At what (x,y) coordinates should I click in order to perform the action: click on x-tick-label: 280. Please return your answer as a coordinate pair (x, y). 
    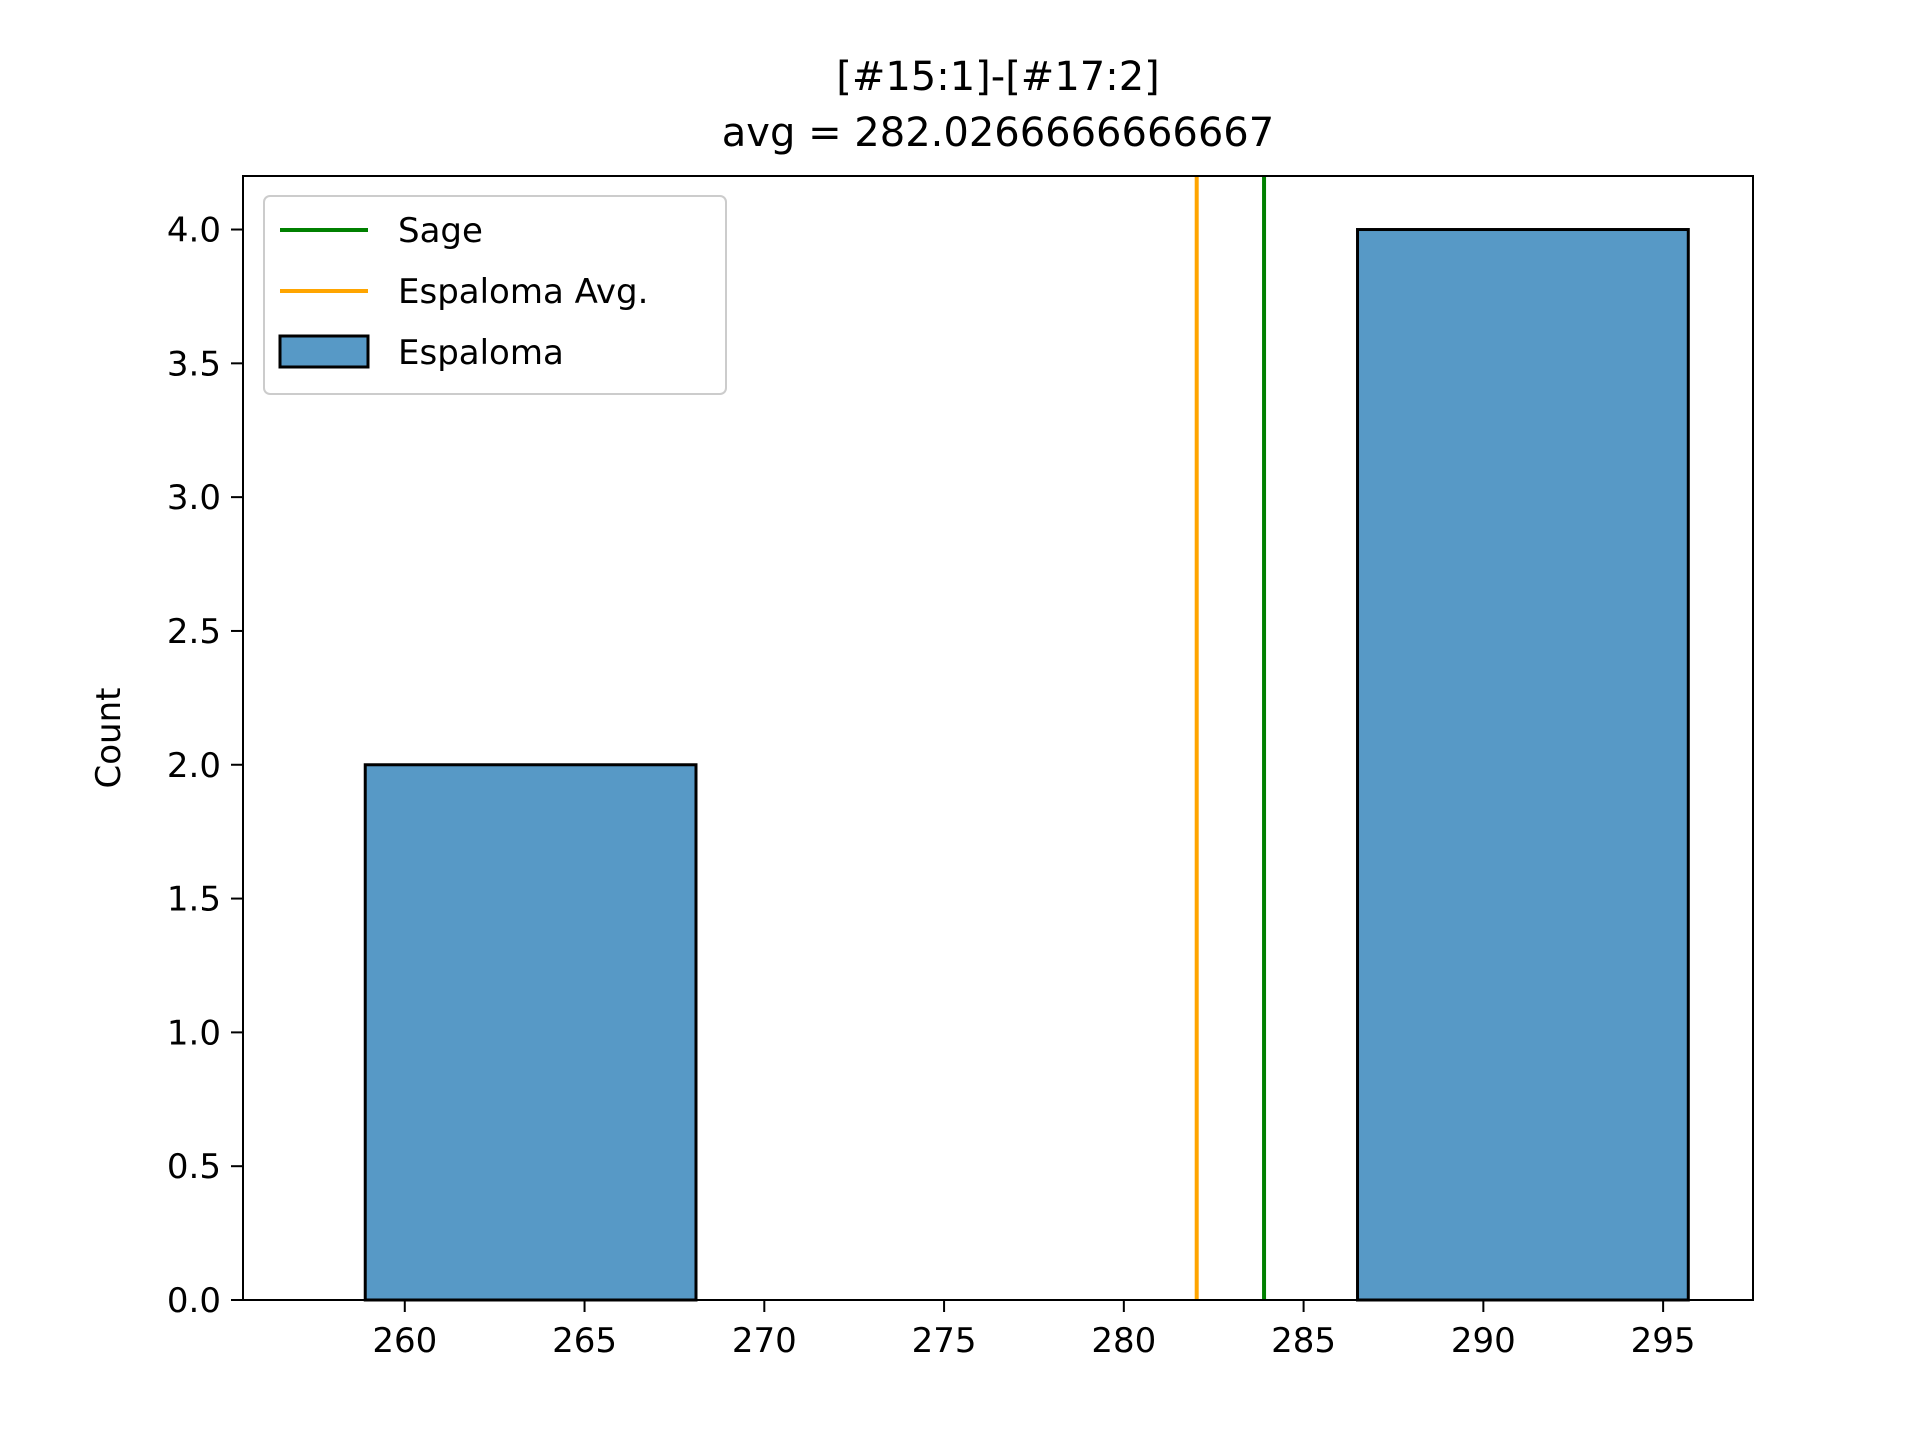
    Looking at the image, I should click on (1123, 1341).